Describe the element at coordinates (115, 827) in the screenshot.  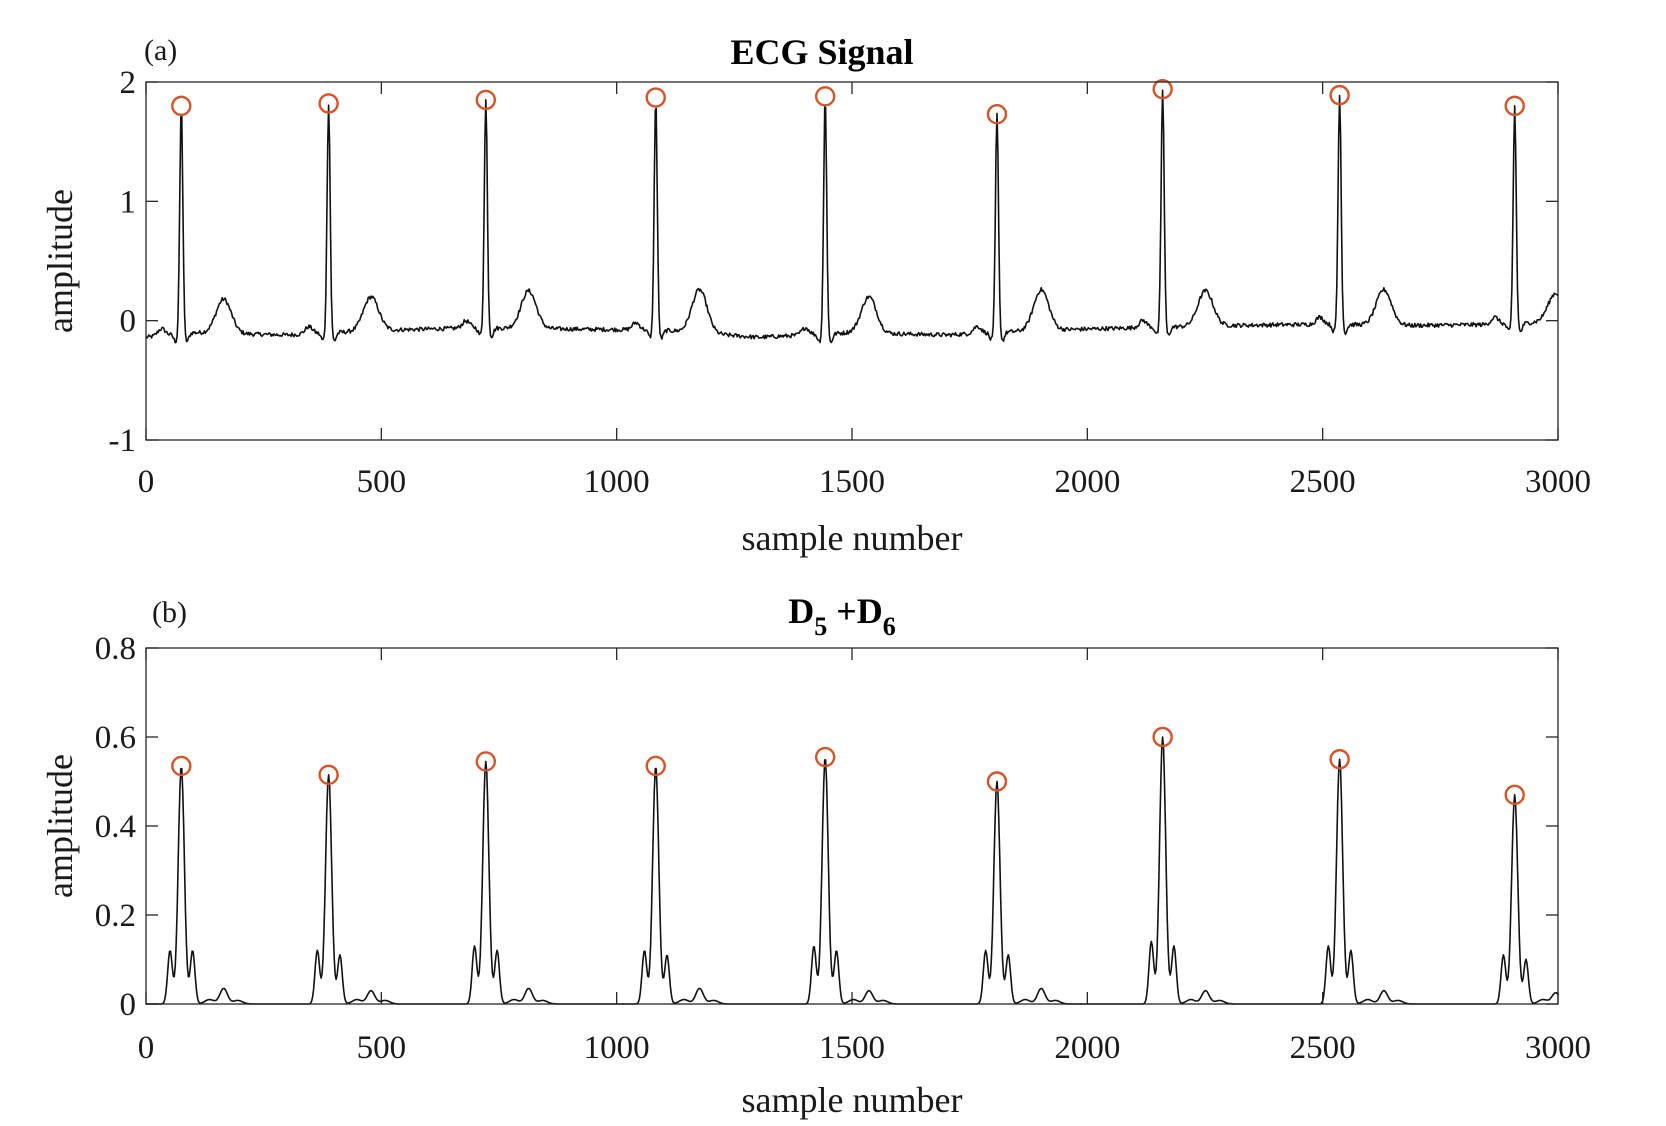
I see `y-tick-label: 0.4` at that location.